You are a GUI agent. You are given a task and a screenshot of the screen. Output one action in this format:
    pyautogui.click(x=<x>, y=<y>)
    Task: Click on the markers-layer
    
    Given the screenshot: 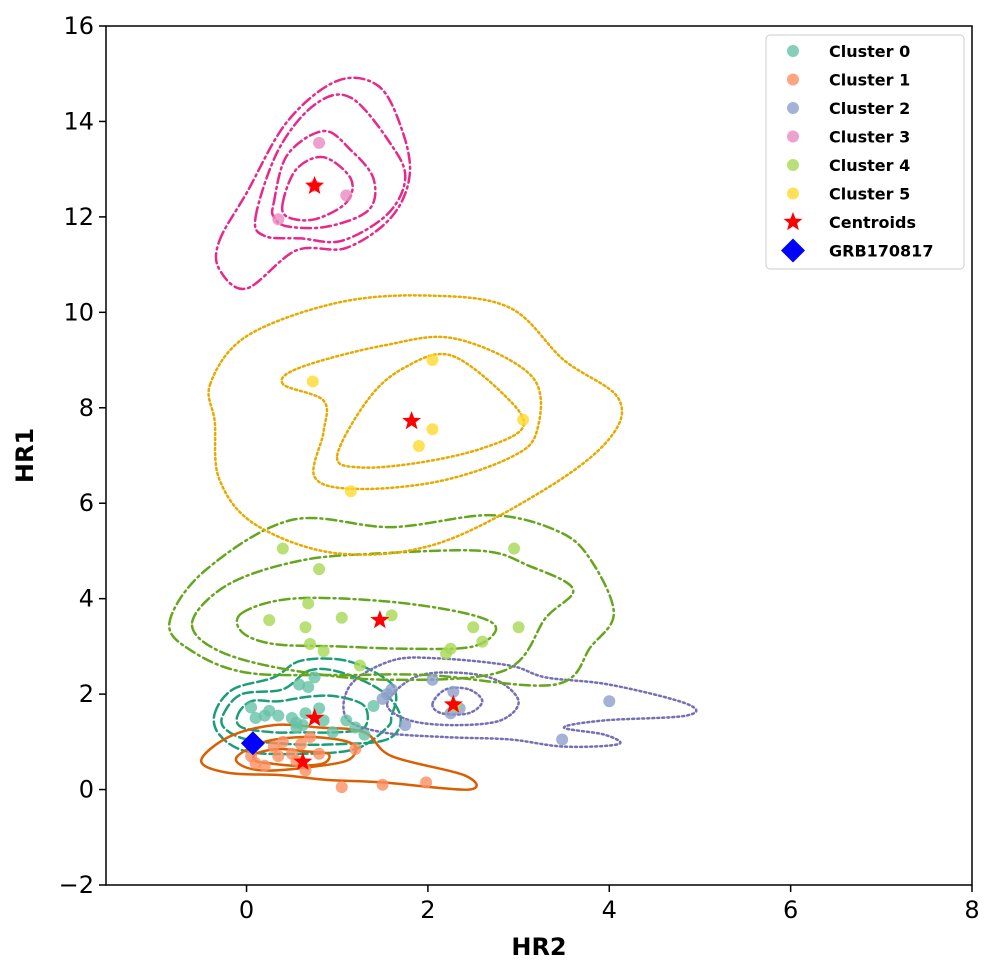 What is the action you would take?
    pyautogui.click(x=351, y=472)
    